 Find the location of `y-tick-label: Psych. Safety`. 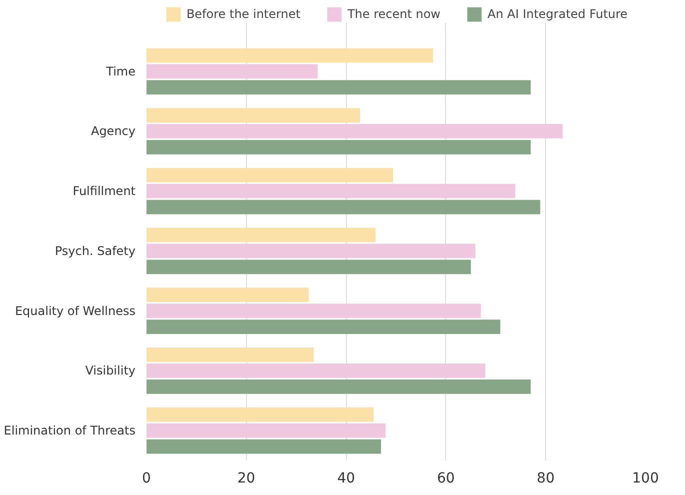

y-tick-label: Psych. Safety is located at coordinates (95, 251).